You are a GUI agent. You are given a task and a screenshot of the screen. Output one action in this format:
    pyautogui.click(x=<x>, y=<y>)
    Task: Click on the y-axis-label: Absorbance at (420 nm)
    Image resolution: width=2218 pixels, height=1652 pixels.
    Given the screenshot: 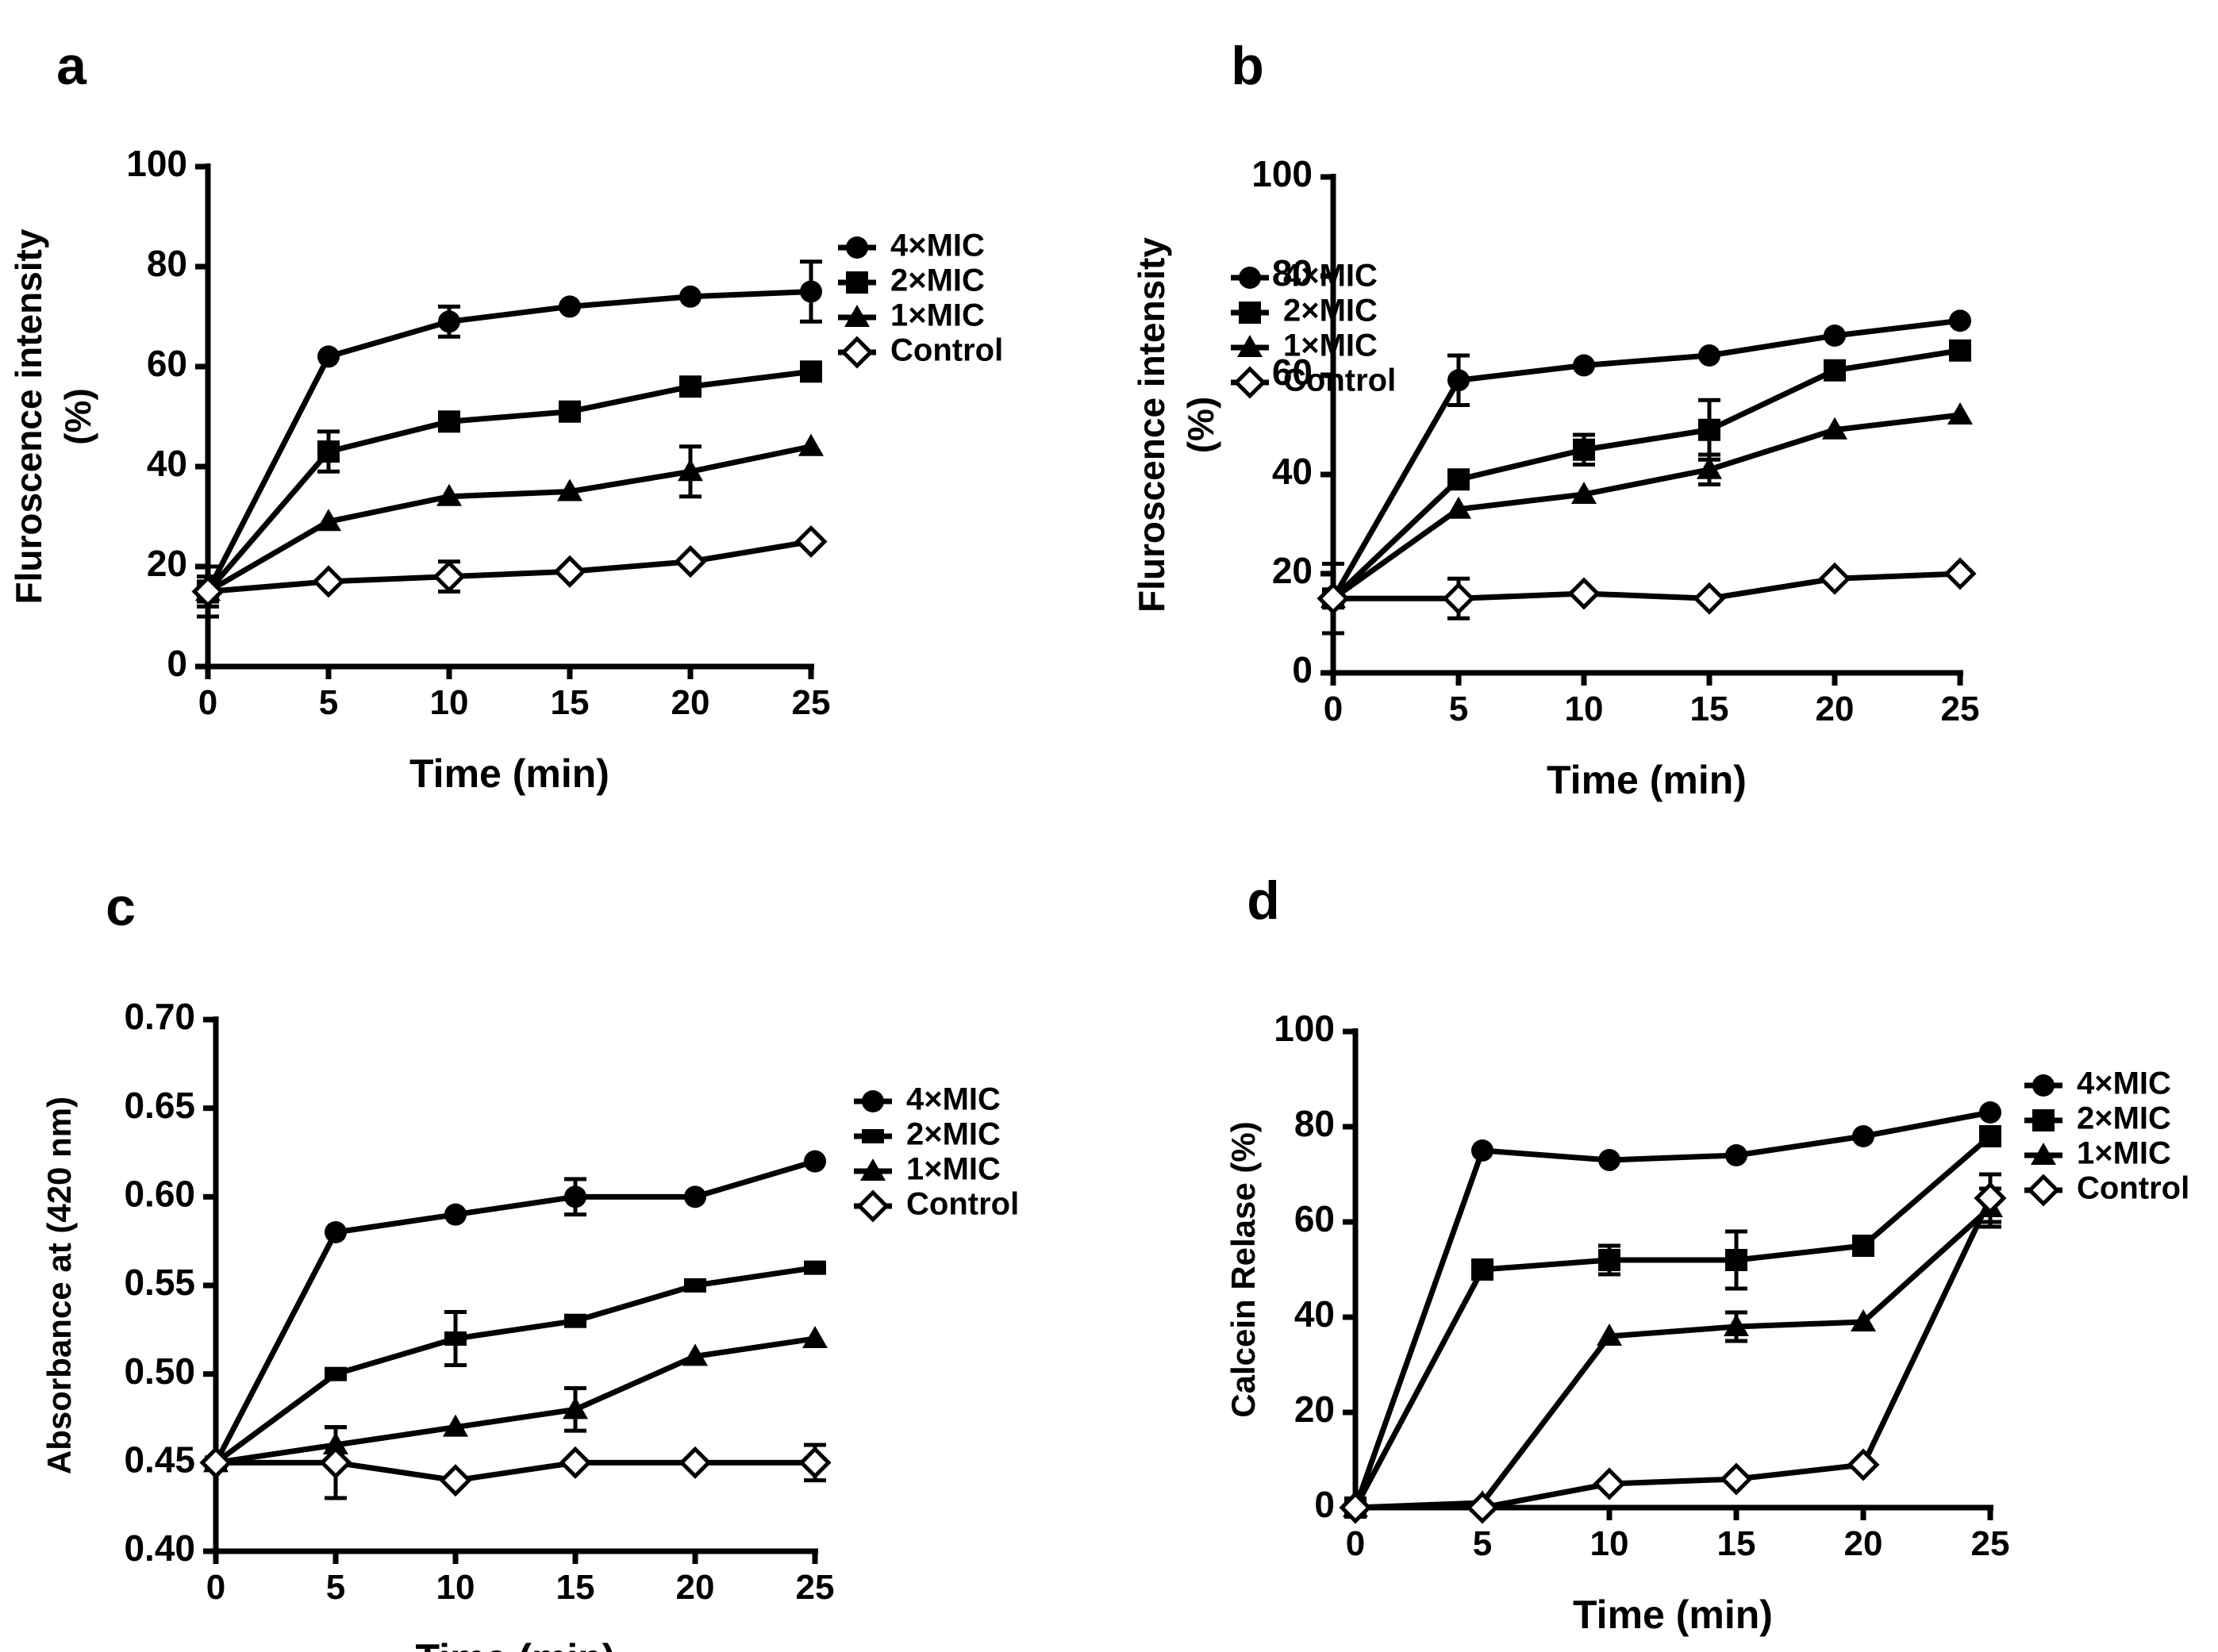 What is the action you would take?
    pyautogui.click(x=59, y=1285)
    